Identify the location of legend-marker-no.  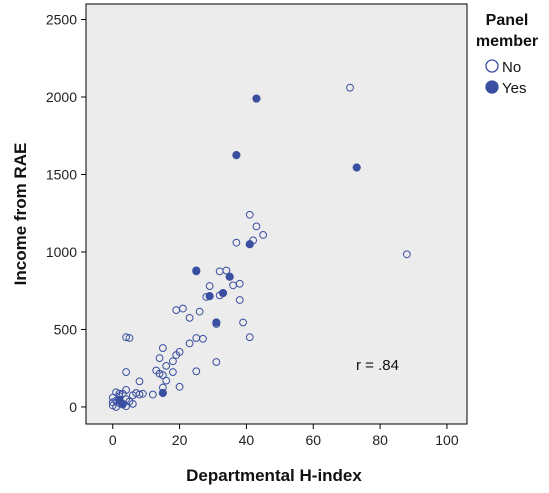
(492, 66).